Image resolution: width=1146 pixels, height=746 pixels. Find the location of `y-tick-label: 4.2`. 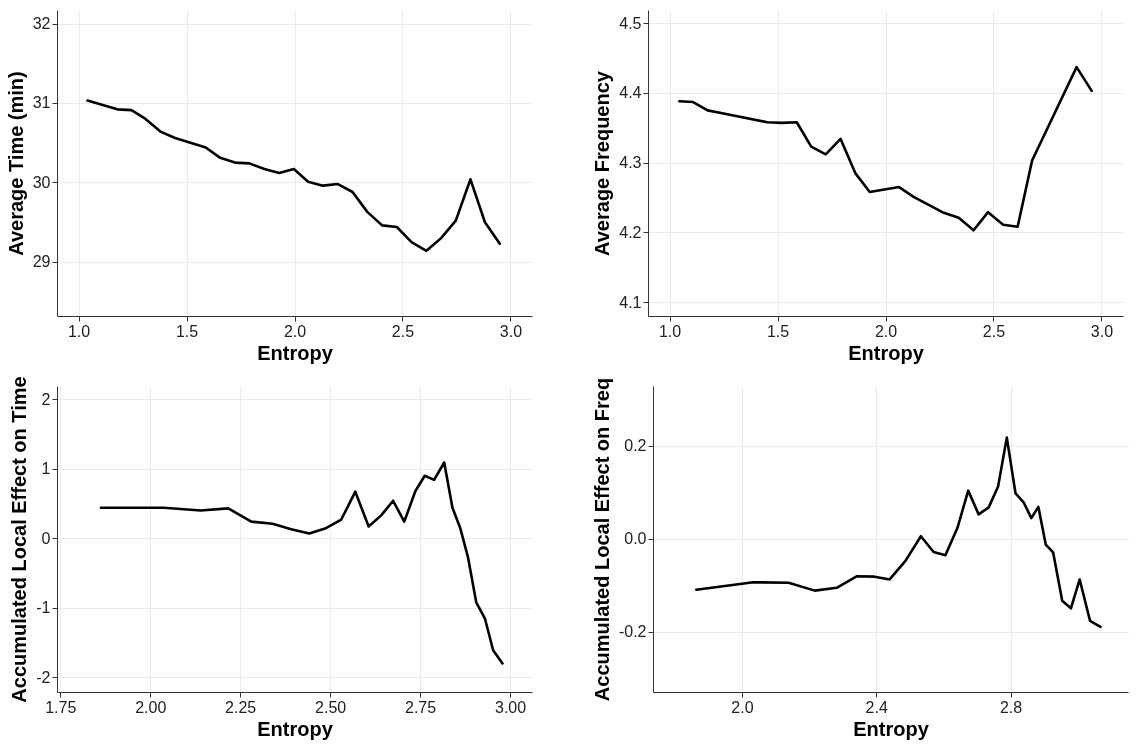

y-tick-label: 4.2 is located at coordinates (630, 232).